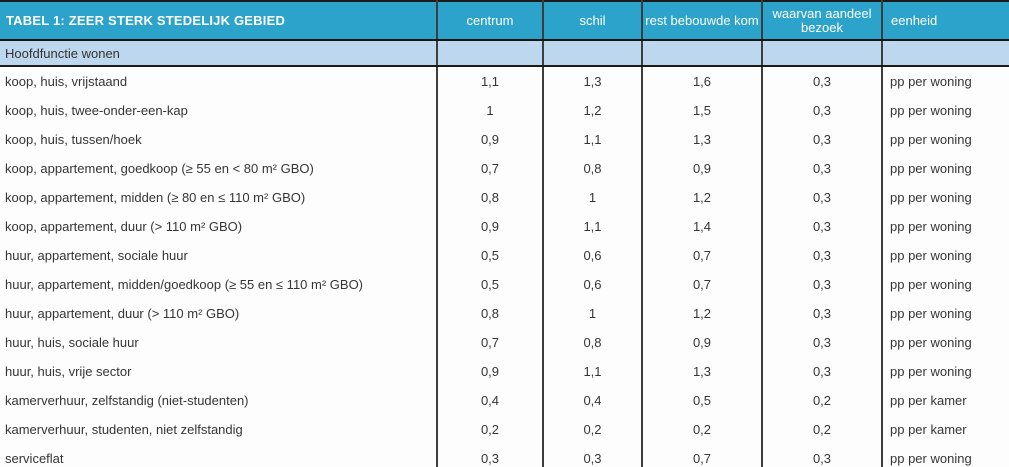 The height and width of the screenshot is (467, 1009). Describe the element at coordinates (218, 21) in the screenshot. I see `table-title: TABEL 1: ZEER STERK STEDELIJK GEBIED` at that location.